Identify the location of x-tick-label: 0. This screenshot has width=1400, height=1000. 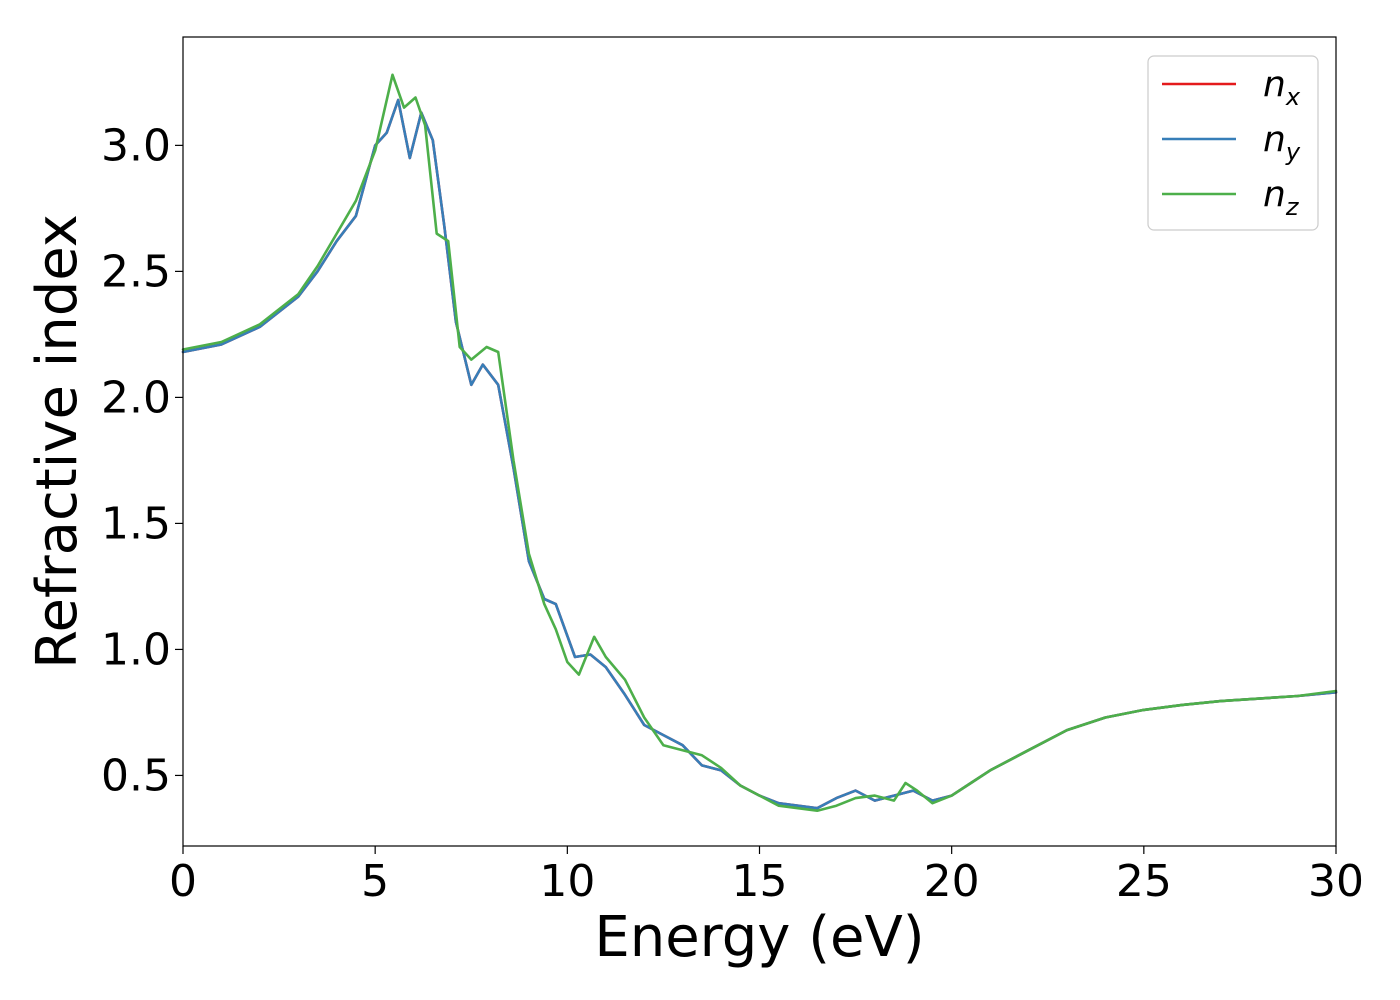
(183, 881).